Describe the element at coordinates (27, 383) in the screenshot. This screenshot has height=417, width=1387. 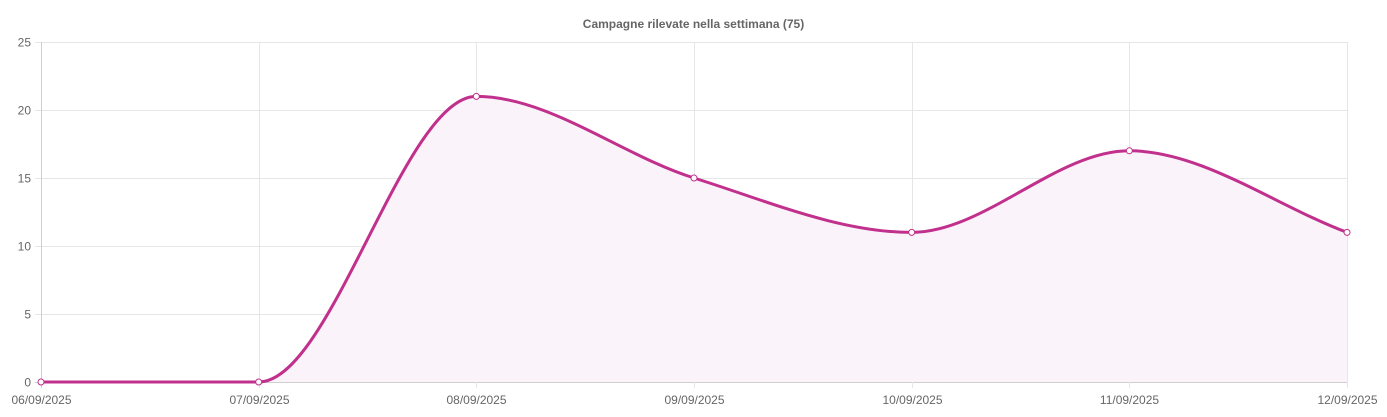
I see `y-tick-label: 0` at that location.